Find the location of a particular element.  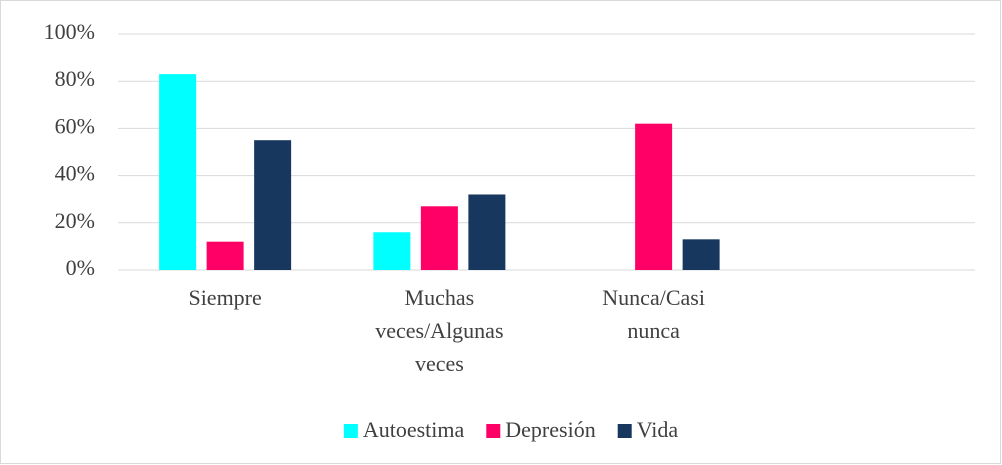

y-tick-label: 0% is located at coordinates (80, 267).